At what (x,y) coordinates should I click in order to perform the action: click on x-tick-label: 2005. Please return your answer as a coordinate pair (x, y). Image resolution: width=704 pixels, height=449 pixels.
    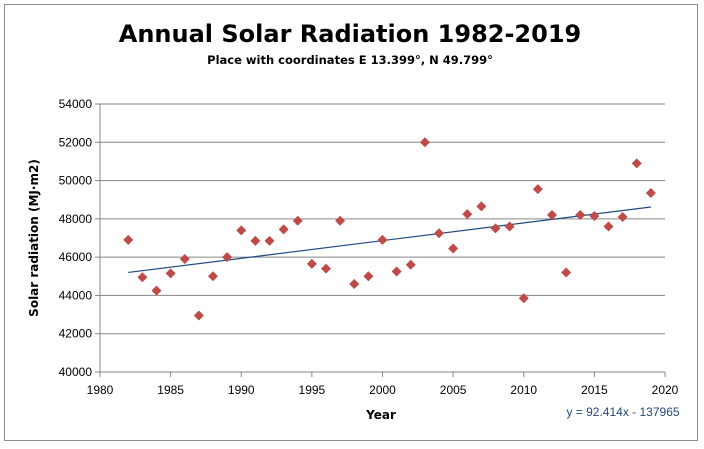
    Looking at the image, I should click on (453, 390).